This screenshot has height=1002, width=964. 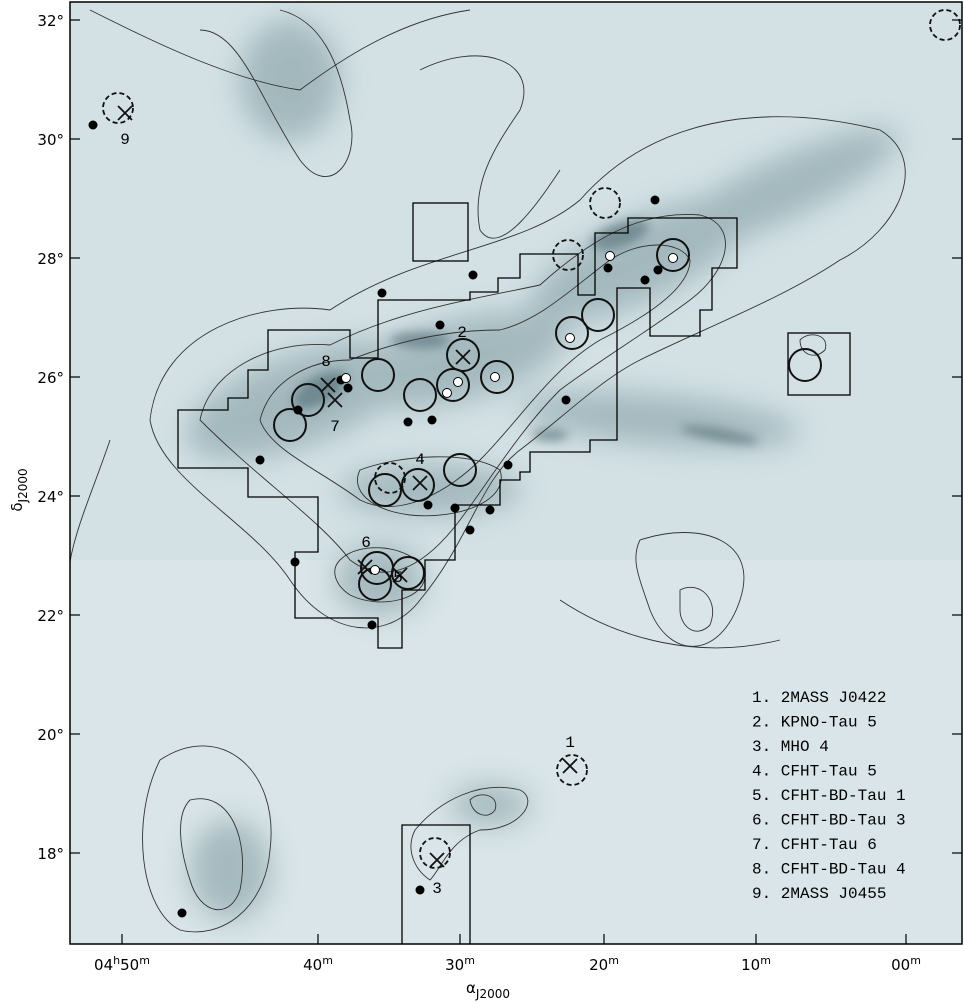 What do you see at coordinates (750, 965) in the screenshot?
I see `tick-number: 10` at bounding box center [750, 965].